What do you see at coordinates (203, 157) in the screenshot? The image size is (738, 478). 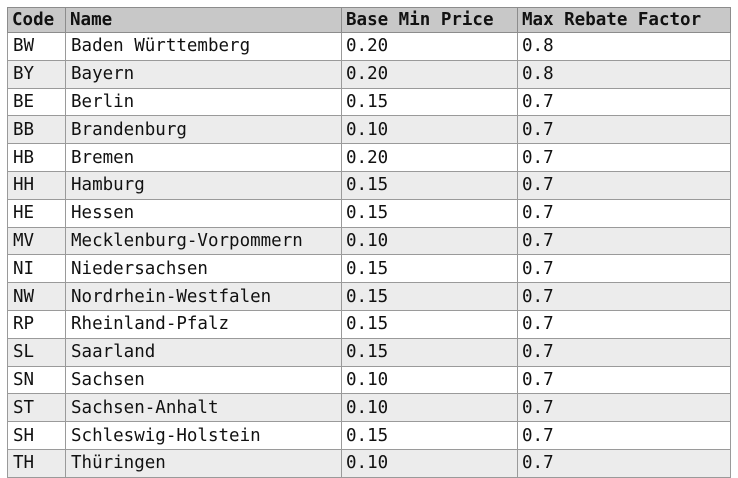 I see `cell-name: Bremen` at bounding box center [203, 157].